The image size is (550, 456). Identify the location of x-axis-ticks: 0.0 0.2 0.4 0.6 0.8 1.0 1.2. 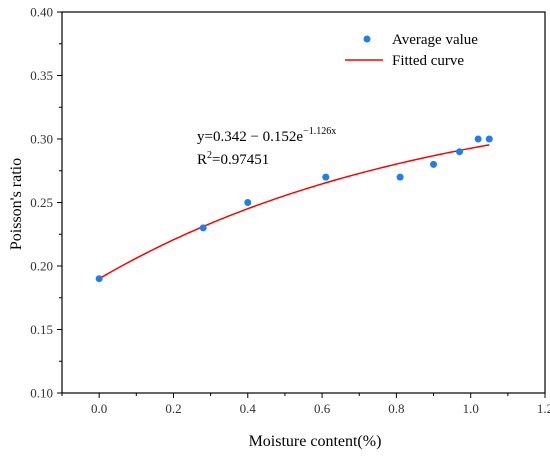
(305, 404).